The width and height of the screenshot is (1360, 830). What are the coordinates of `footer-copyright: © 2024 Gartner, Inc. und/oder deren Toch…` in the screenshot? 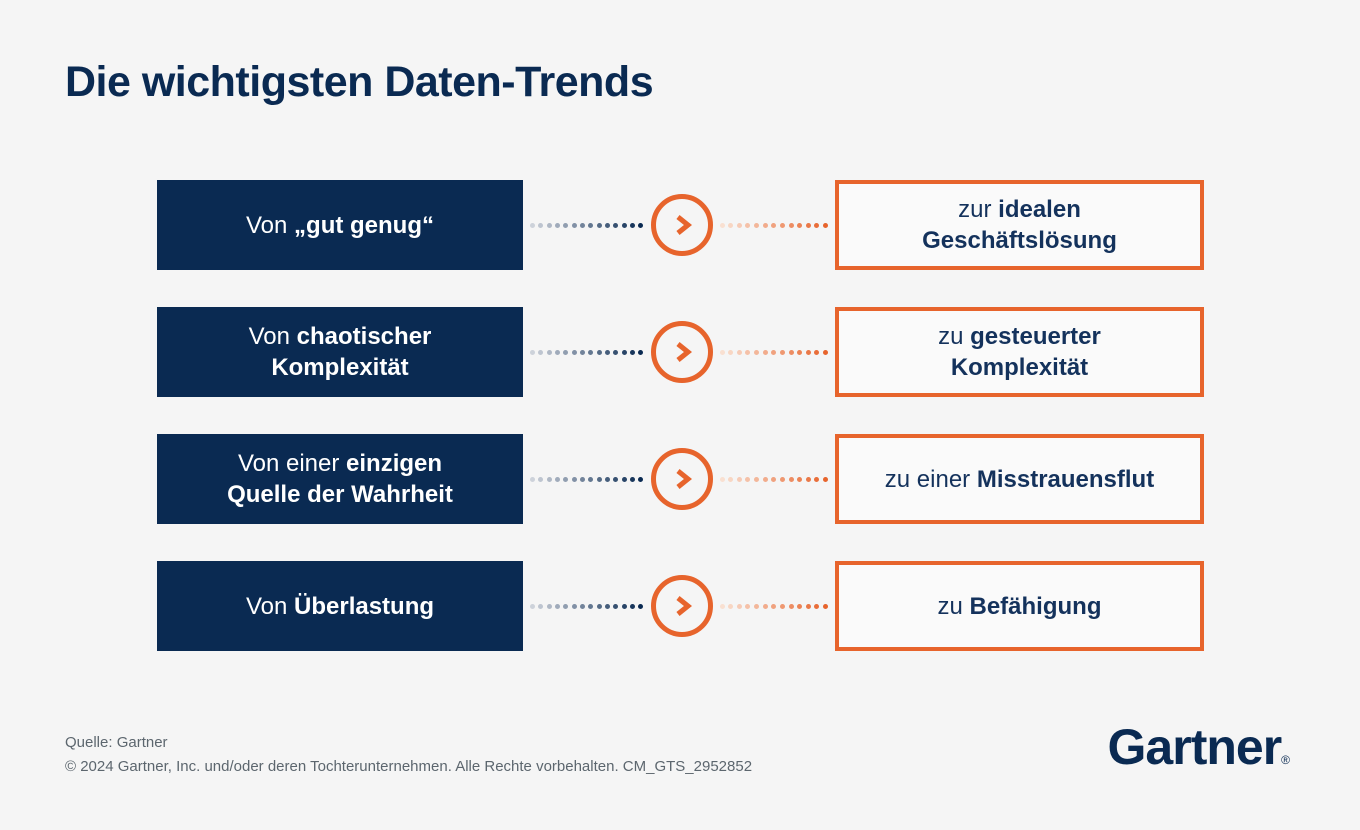 It's located at (409, 766).